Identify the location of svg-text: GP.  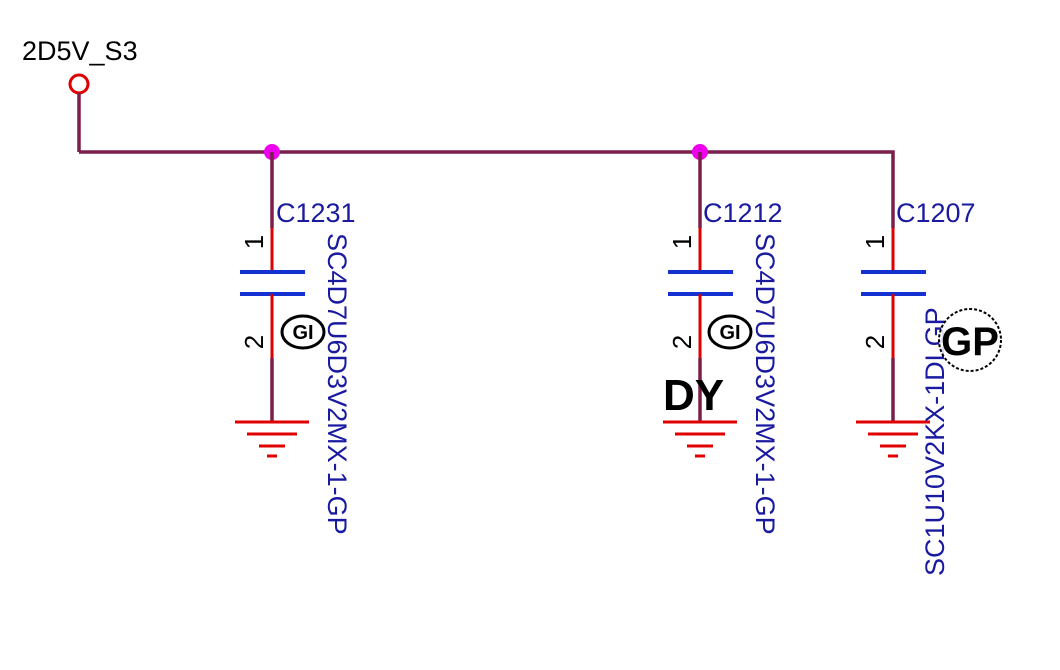
(970, 342).